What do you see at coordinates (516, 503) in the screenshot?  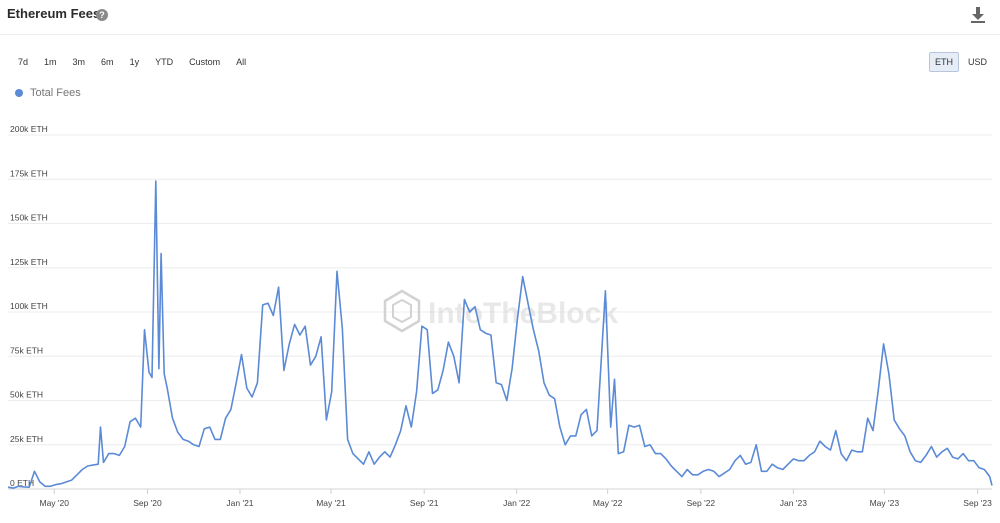 I see `x-tick-label: Jan '22` at bounding box center [516, 503].